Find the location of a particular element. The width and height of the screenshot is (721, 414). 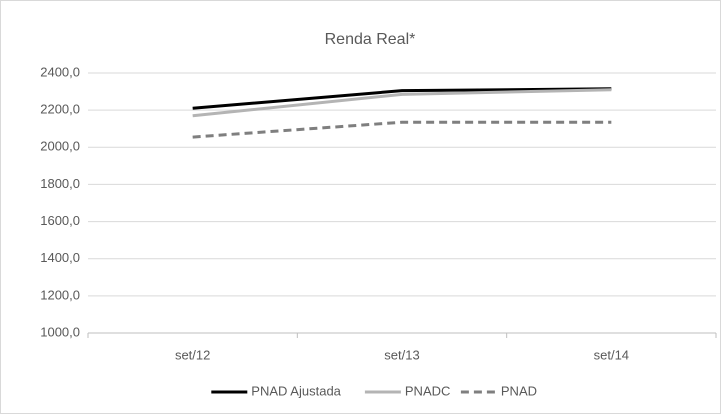

y-tick-label: 2000,0 is located at coordinates (60, 146).